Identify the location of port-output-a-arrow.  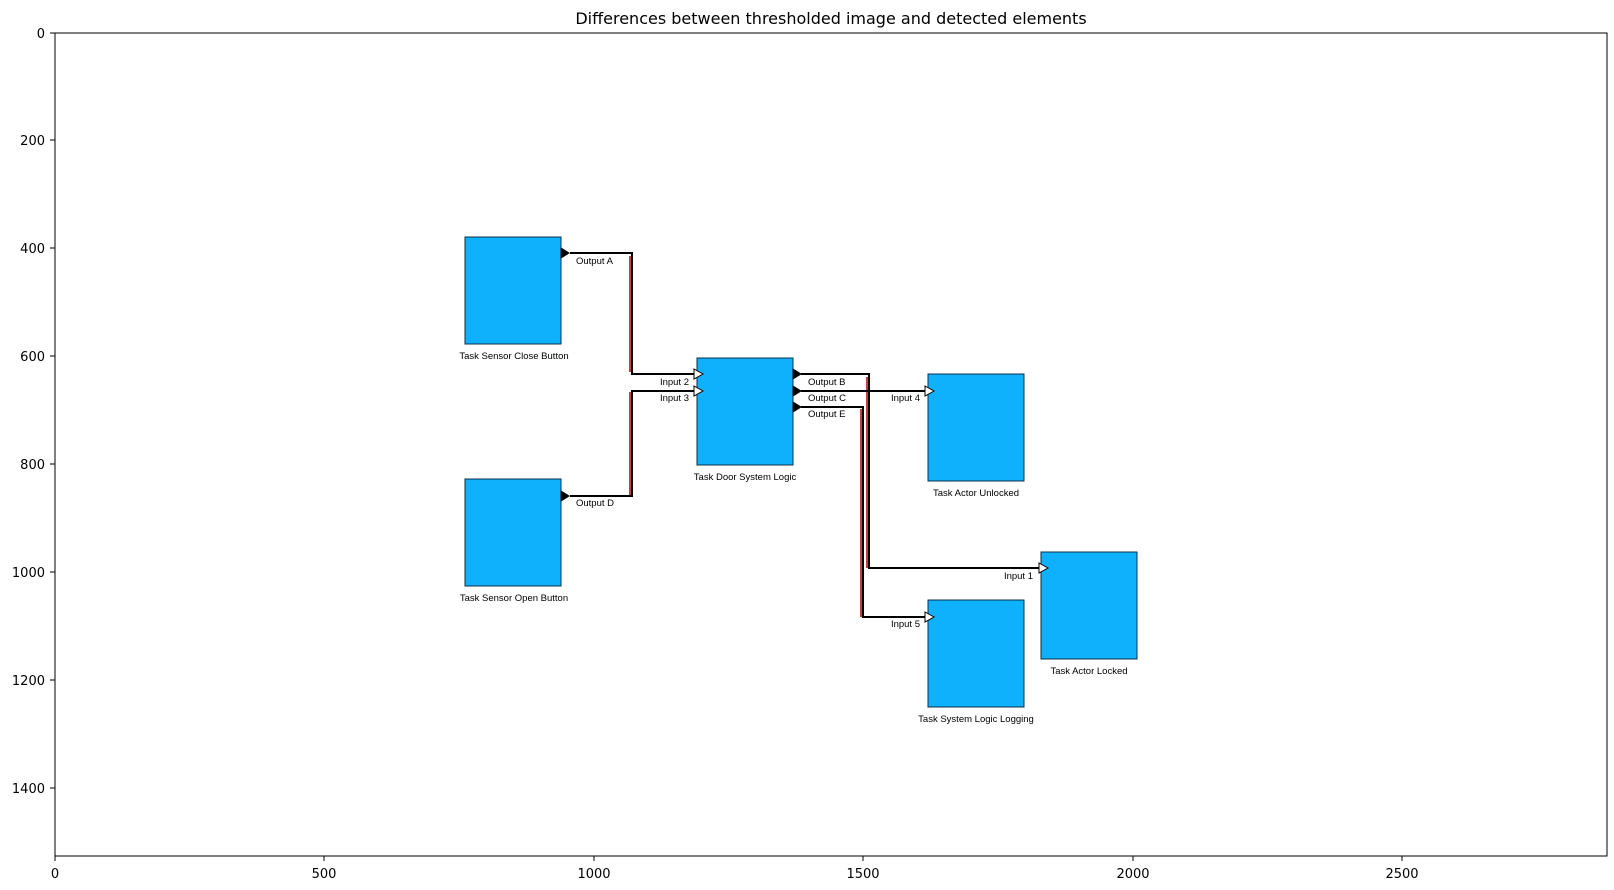
(565, 253).